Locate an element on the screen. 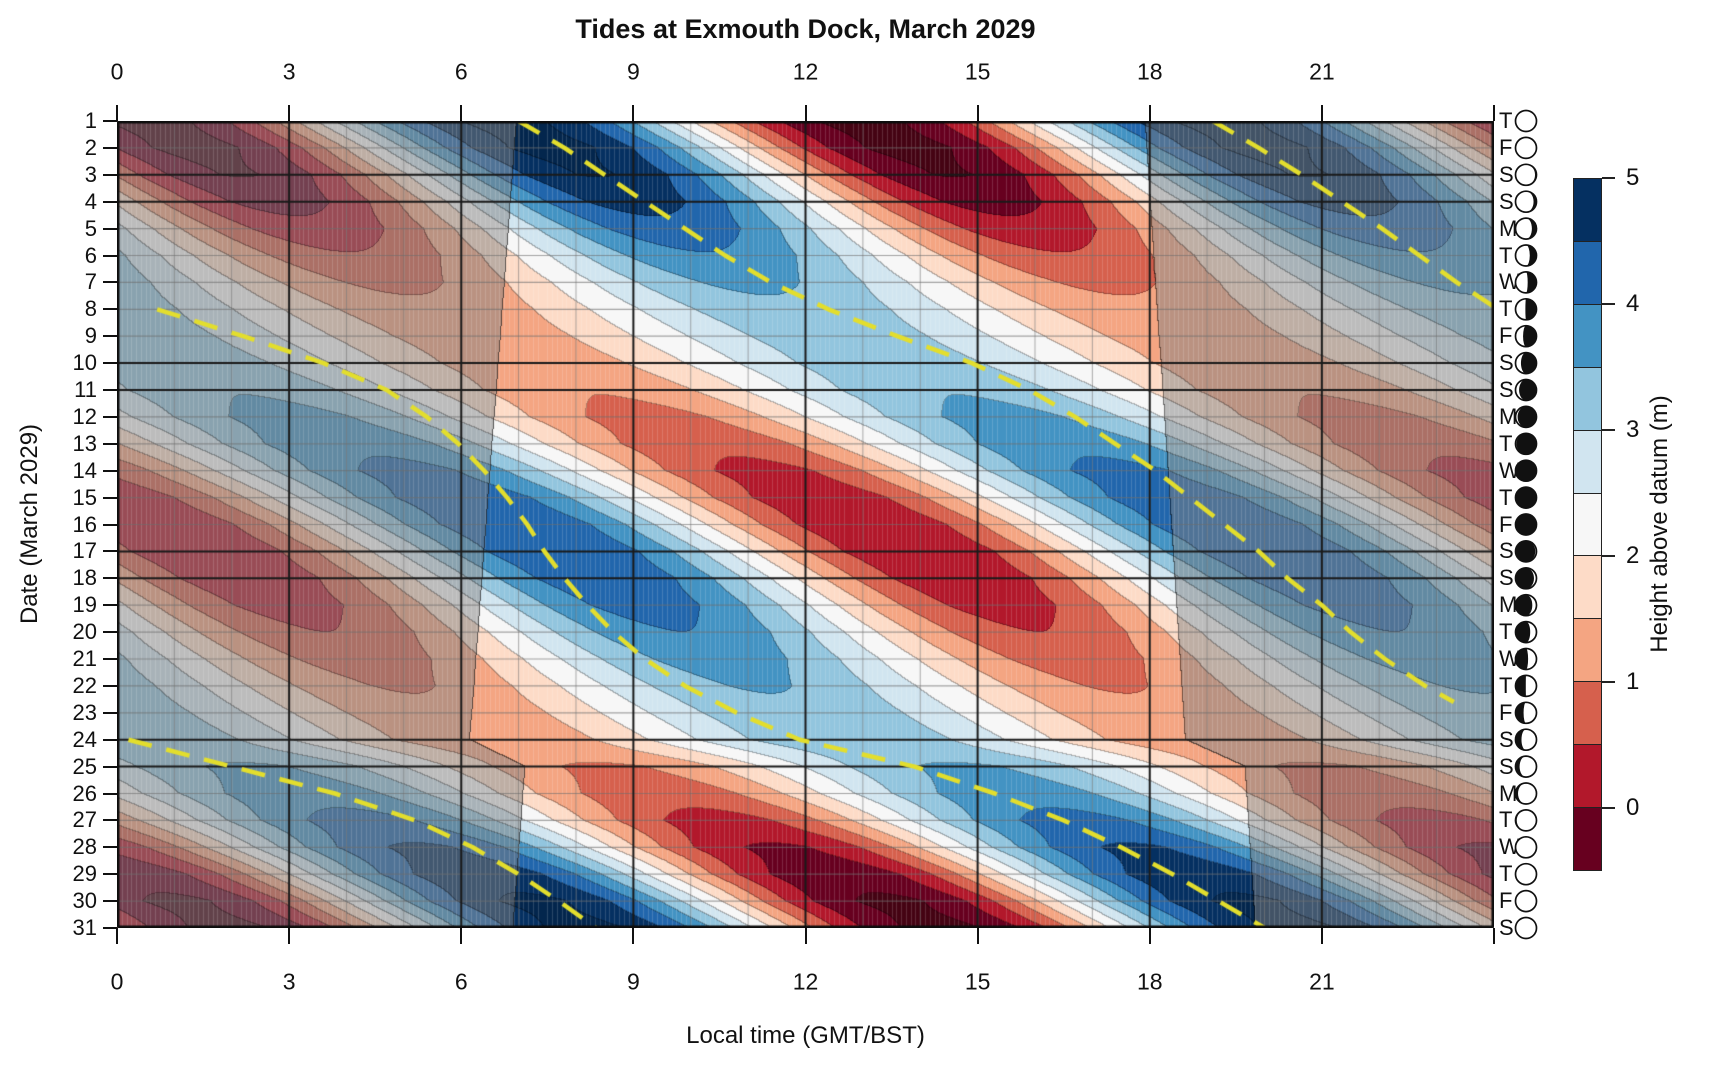  colorbar-tick-label: 3 is located at coordinates (1633, 429).